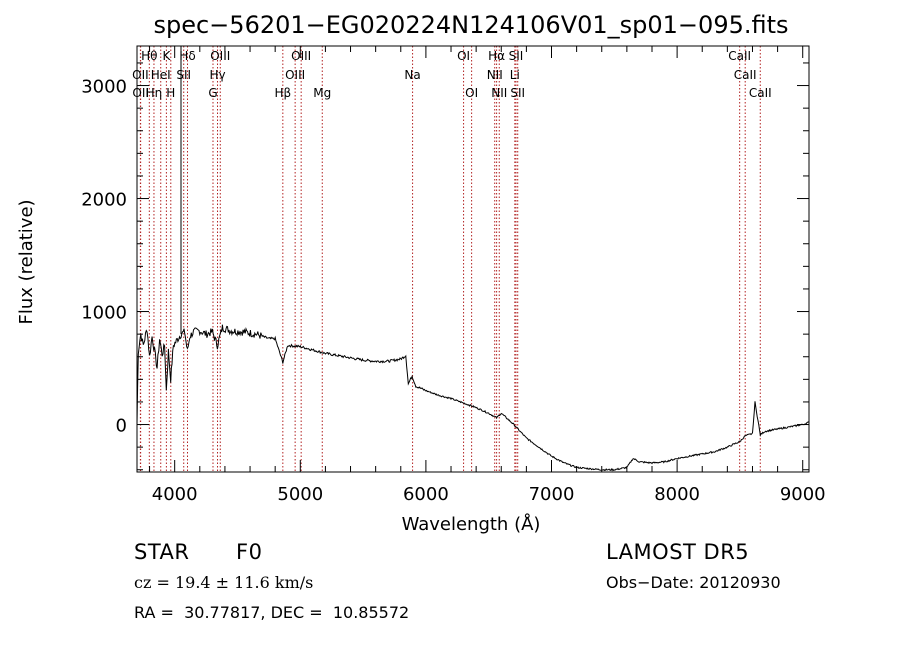 The image size is (900, 649). What do you see at coordinates (739, 56) in the screenshot?
I see `line-label-25: CaII` at bounding box center [739, 56].